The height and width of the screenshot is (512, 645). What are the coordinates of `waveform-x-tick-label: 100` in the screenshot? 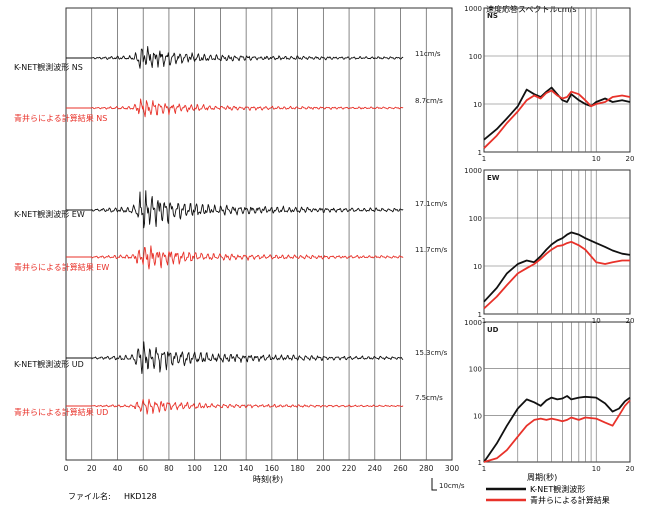 It's located at (195, 468).